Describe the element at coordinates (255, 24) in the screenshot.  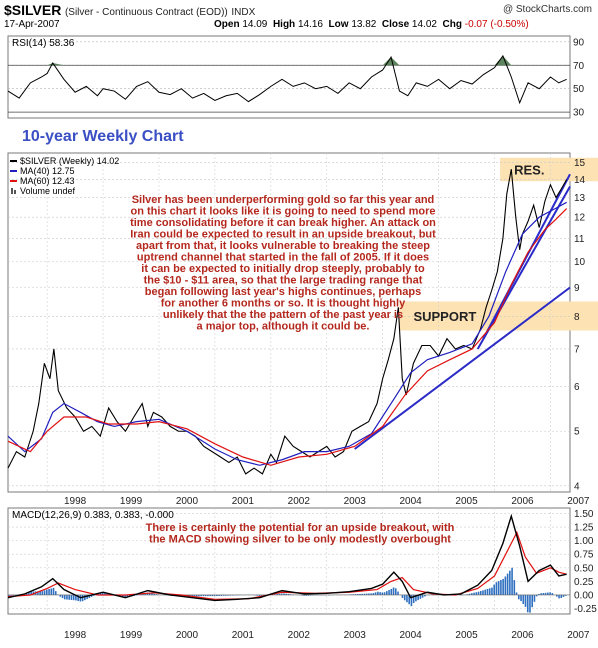
I see `open-value: 14.09` at that location.